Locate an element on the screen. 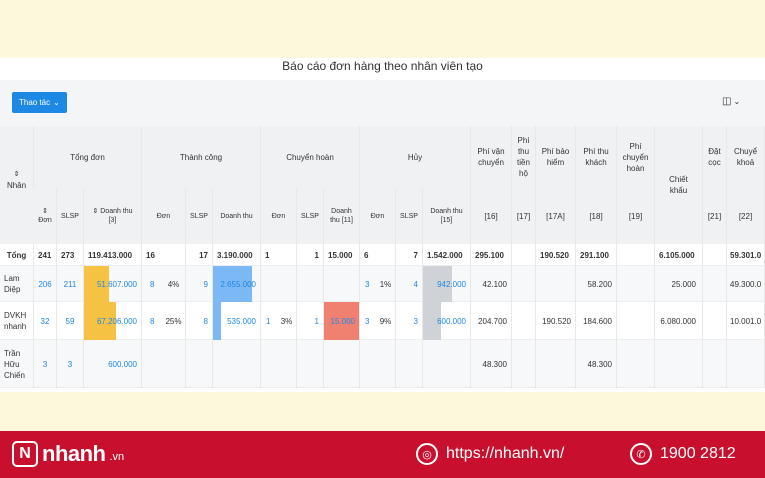  collect-fee-total is located at coordinates (524, 255).